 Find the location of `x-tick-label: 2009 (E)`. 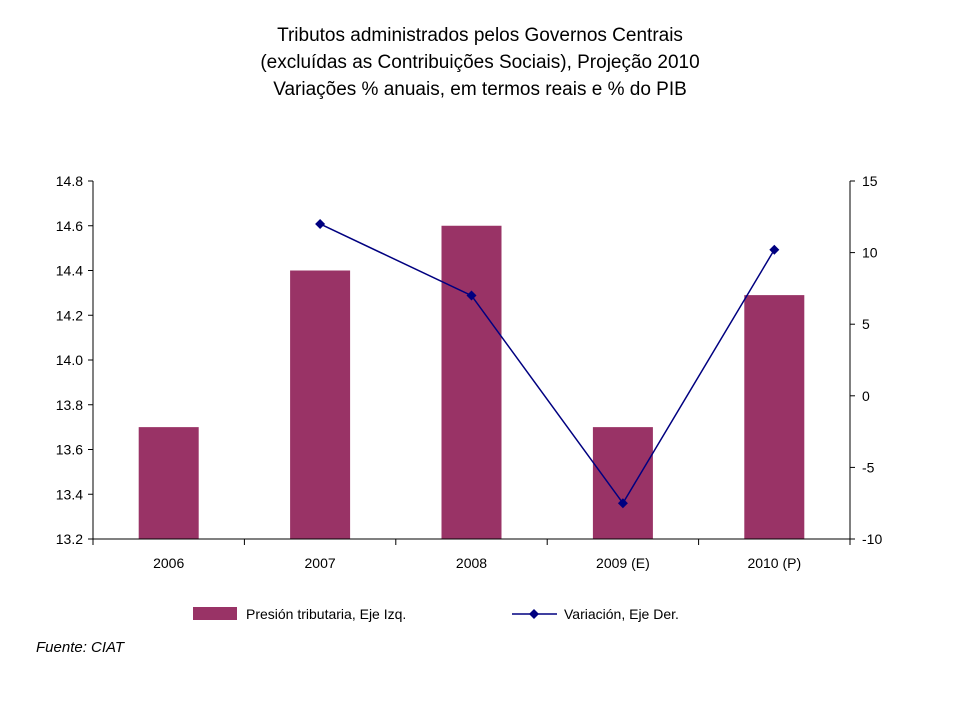

x-tick-label: 2009 (E) is located at coordinates (623, 563).